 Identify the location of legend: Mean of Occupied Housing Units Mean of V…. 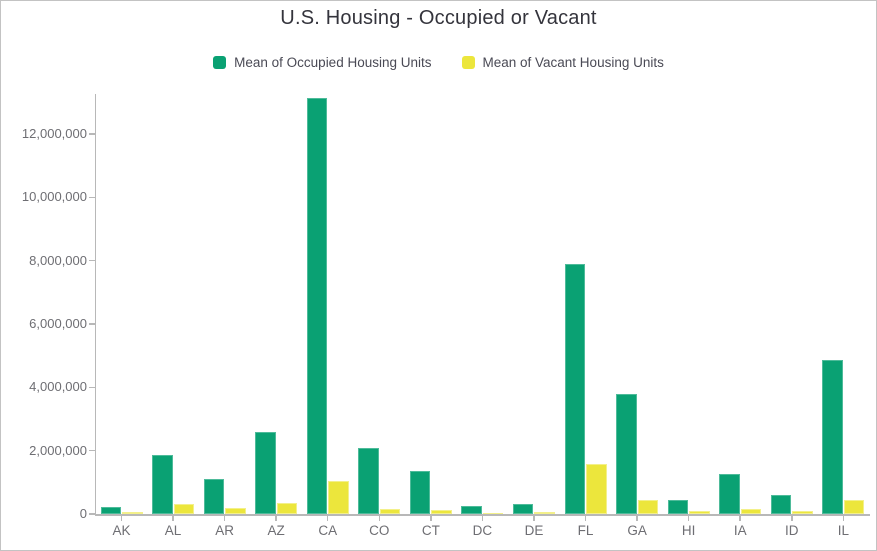
(438, 62).